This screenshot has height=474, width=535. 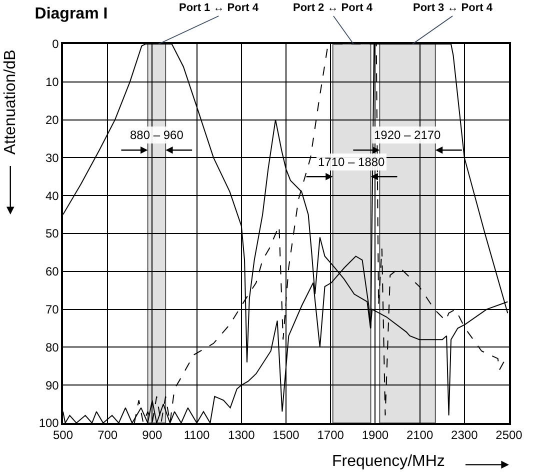 What do you see at coordinates (388, 461) in the screenshot?
I see `x-axis-title: Frequency/MHz` at bounding box center [388, 461].